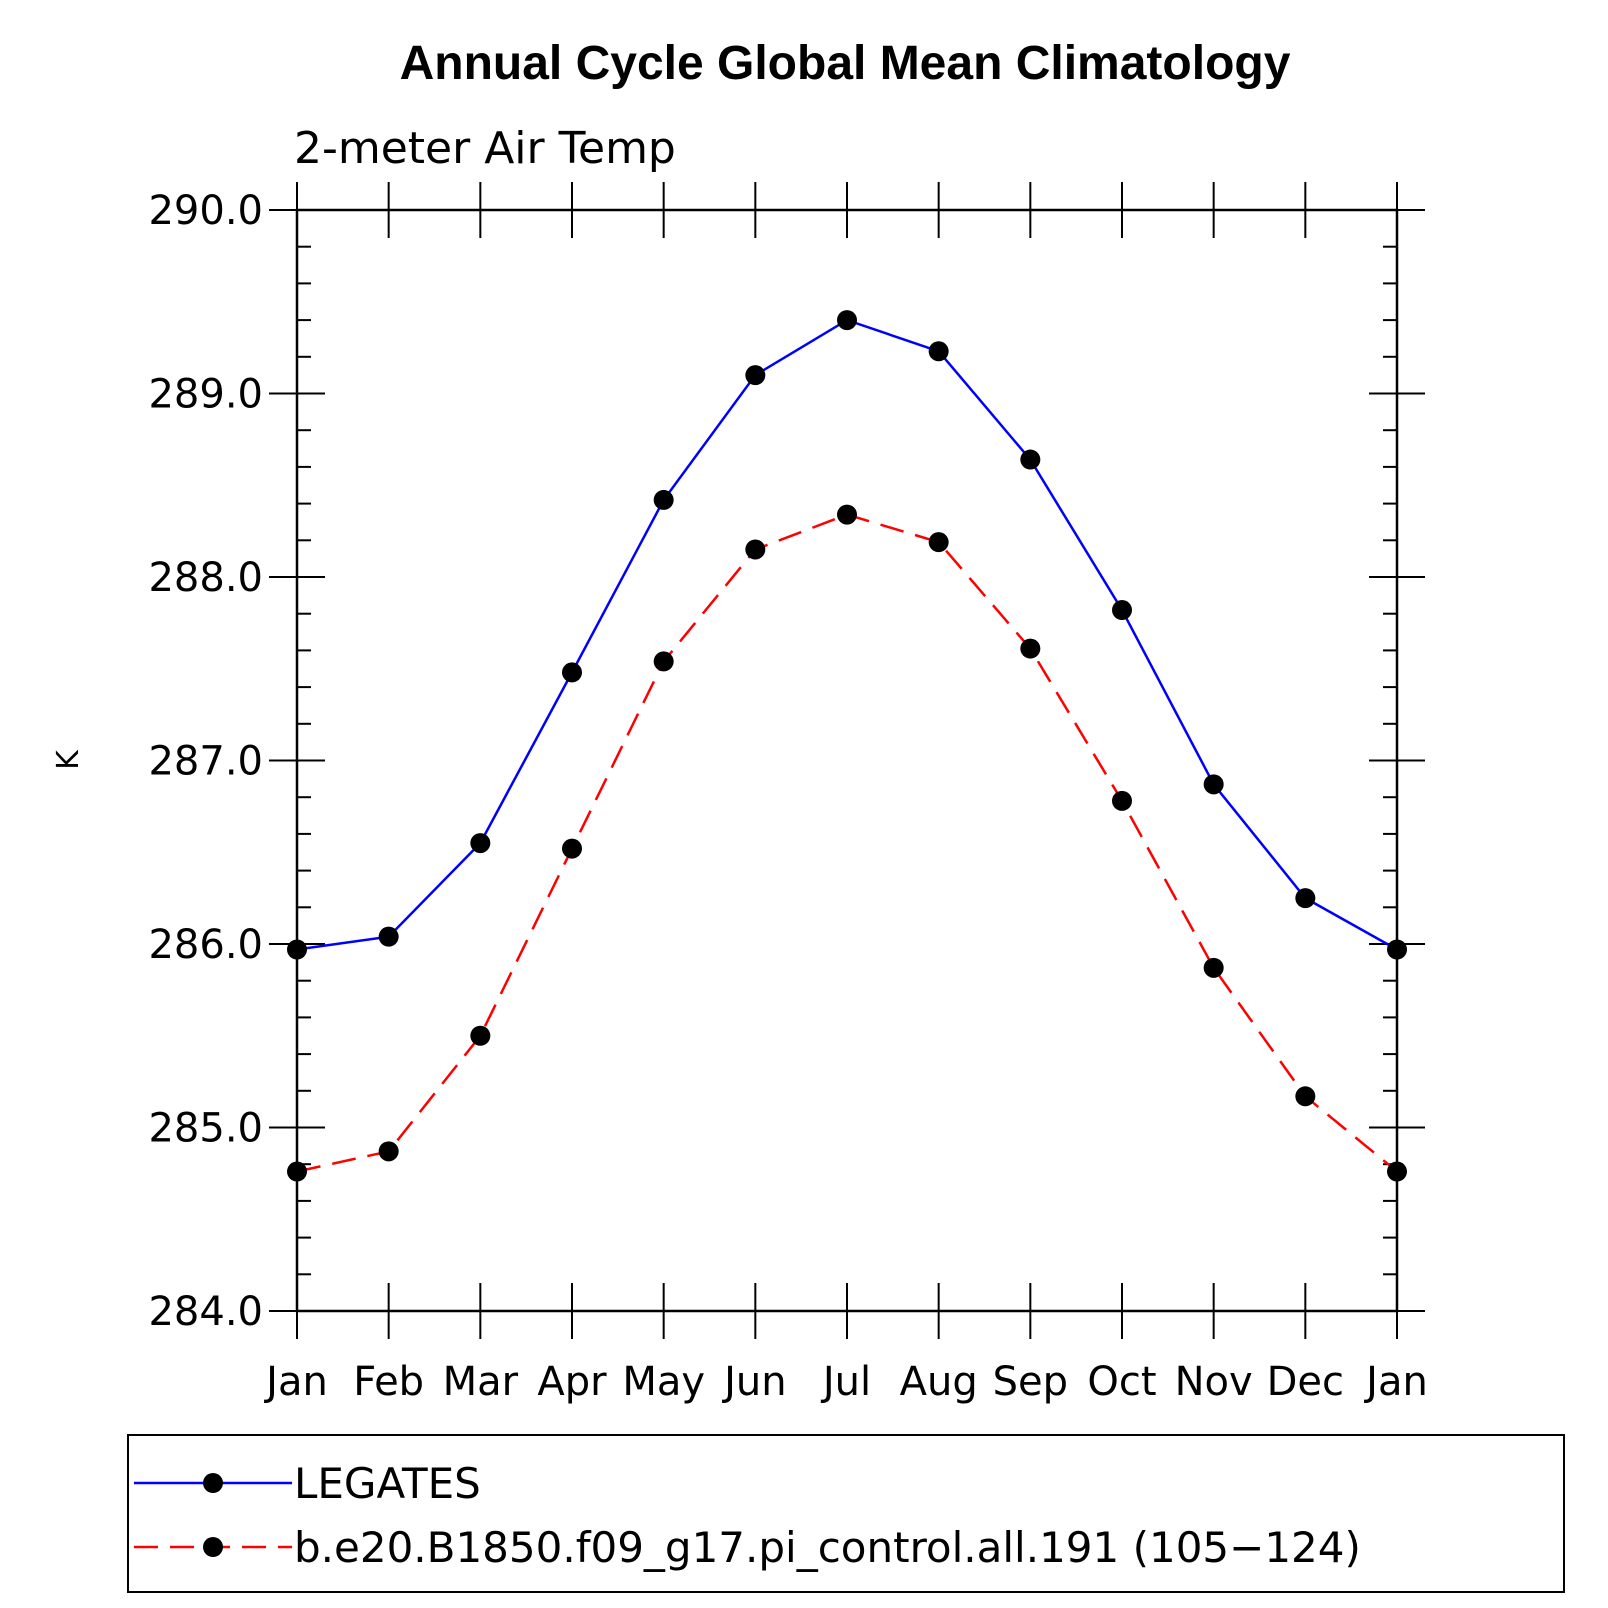 The width and height of the screenshot is (1608, 1608). I want to click on x-tick-label: Feb, so click(388, 1382).